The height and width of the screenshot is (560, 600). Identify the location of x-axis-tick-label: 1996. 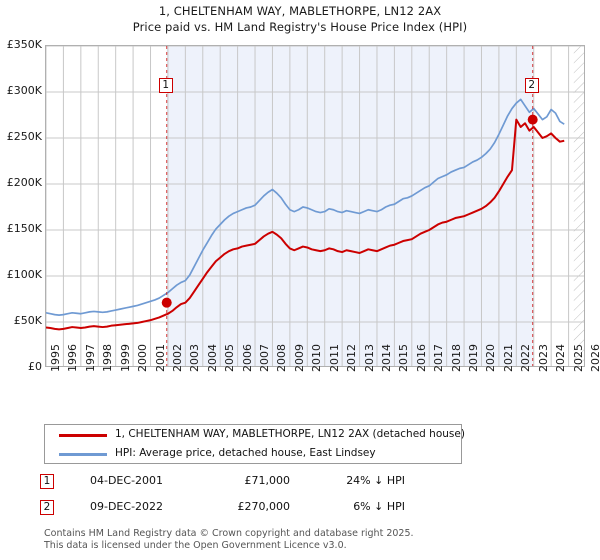
(73, 358).